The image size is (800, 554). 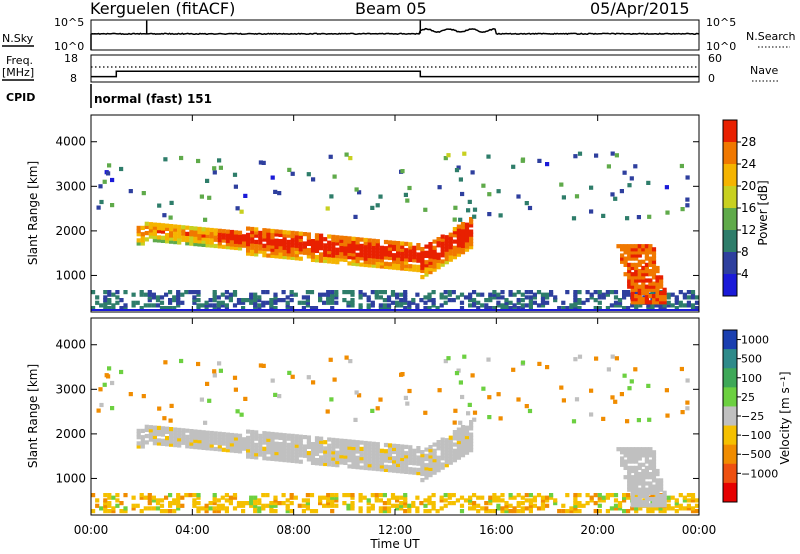 I want to click on nsky-label: N.Sky, so click(x=18, y=38).